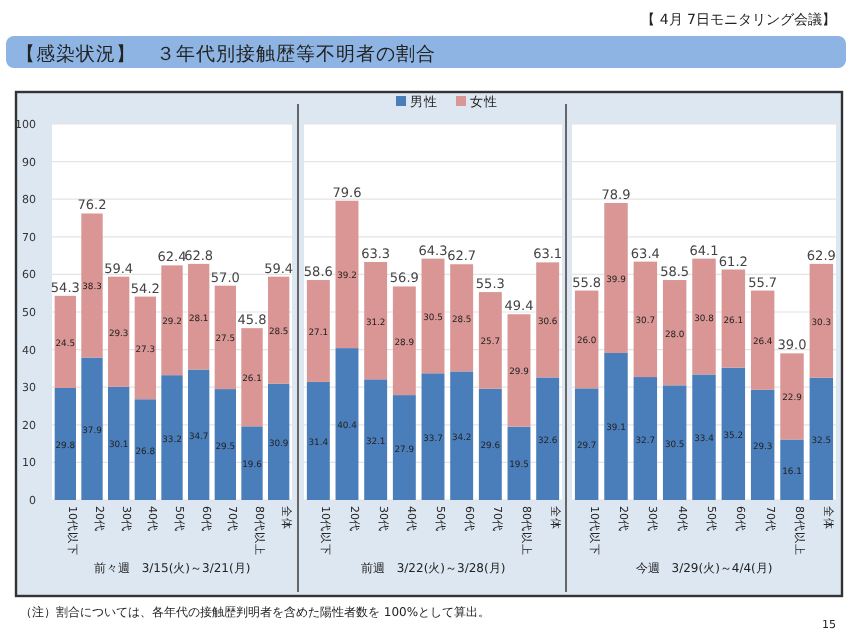 This screenshot has width=854, height=640. What do you see at coordinates (226, 54) in the screenshot?
I see `chart-title: 【感染状況】 ３年代別接触歴等不明者の割合` at bounding box center [226, 54].